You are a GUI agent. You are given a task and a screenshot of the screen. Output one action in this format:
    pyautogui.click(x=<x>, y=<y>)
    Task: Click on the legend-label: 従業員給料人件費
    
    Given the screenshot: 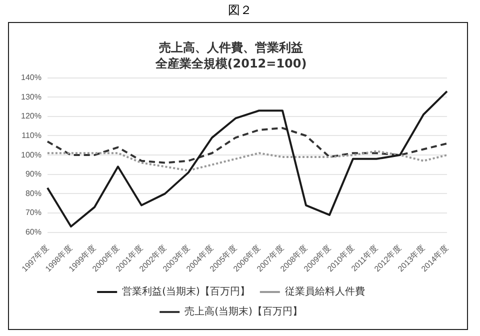 What is the action you would take?
    pyautogui.click(x=324, y=292)
    